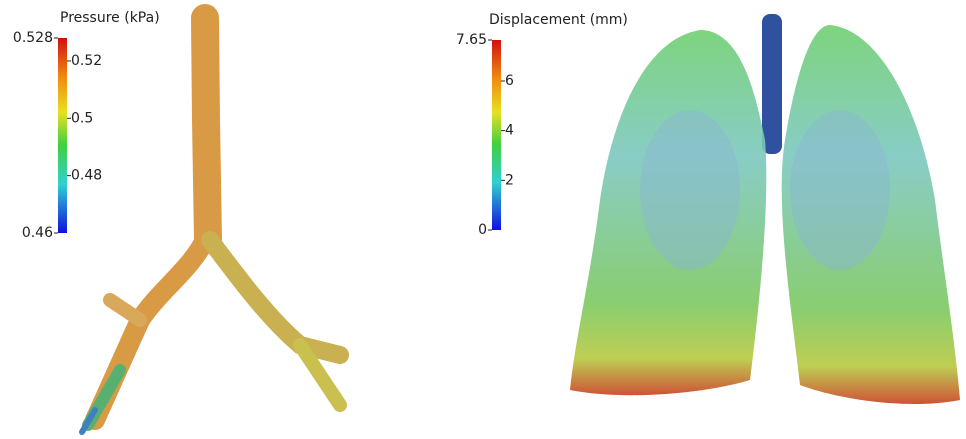  What do you see at coordinates (482, 230) in the screenshot?
I see `colorbar-tick-label: 0` at bounding box center [482, 230].